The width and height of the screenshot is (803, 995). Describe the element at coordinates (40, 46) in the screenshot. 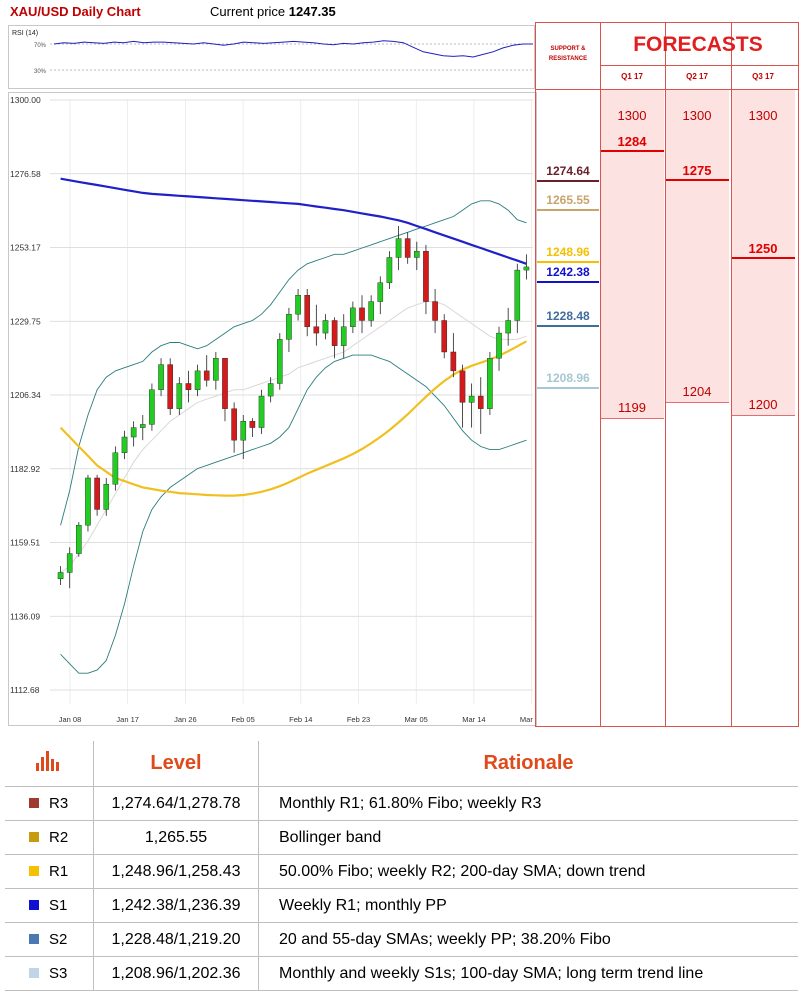

I see `rsi-high-label: 70%` at that location.